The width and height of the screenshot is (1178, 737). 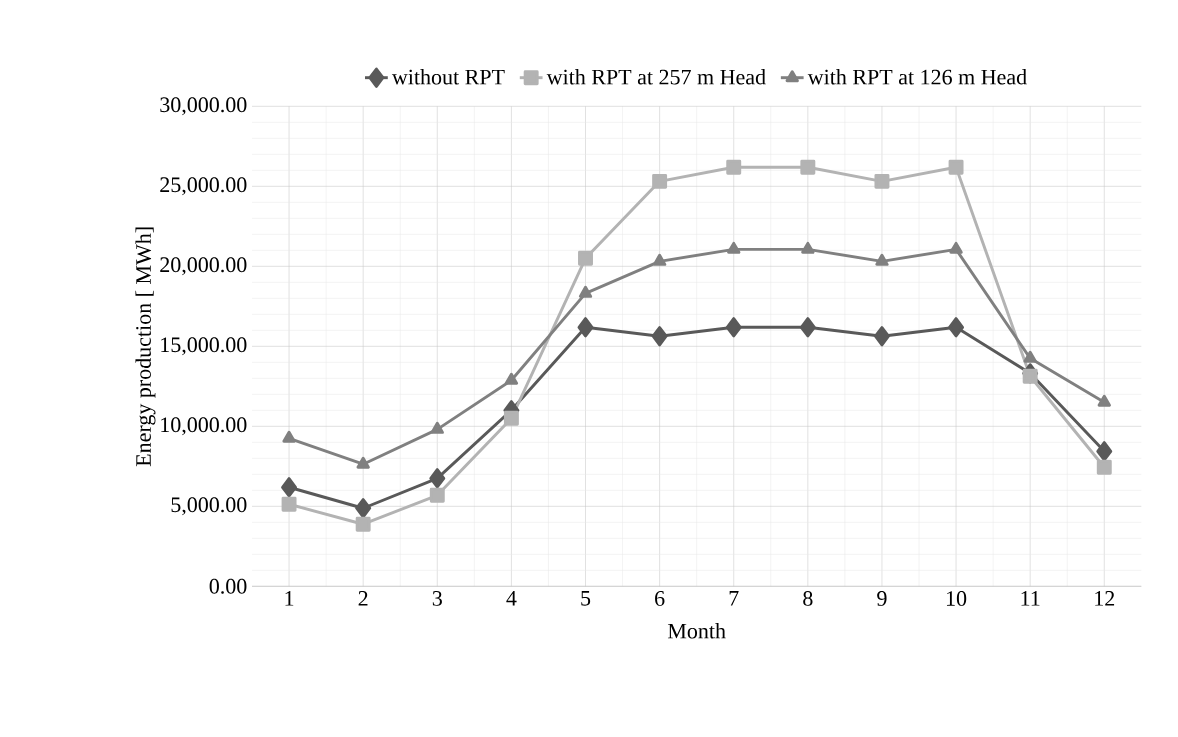 What do you see at coordinates (1105, 598) in the screenshot?
I see `x-tick-label: 12` at bounding box center [1105, 598].